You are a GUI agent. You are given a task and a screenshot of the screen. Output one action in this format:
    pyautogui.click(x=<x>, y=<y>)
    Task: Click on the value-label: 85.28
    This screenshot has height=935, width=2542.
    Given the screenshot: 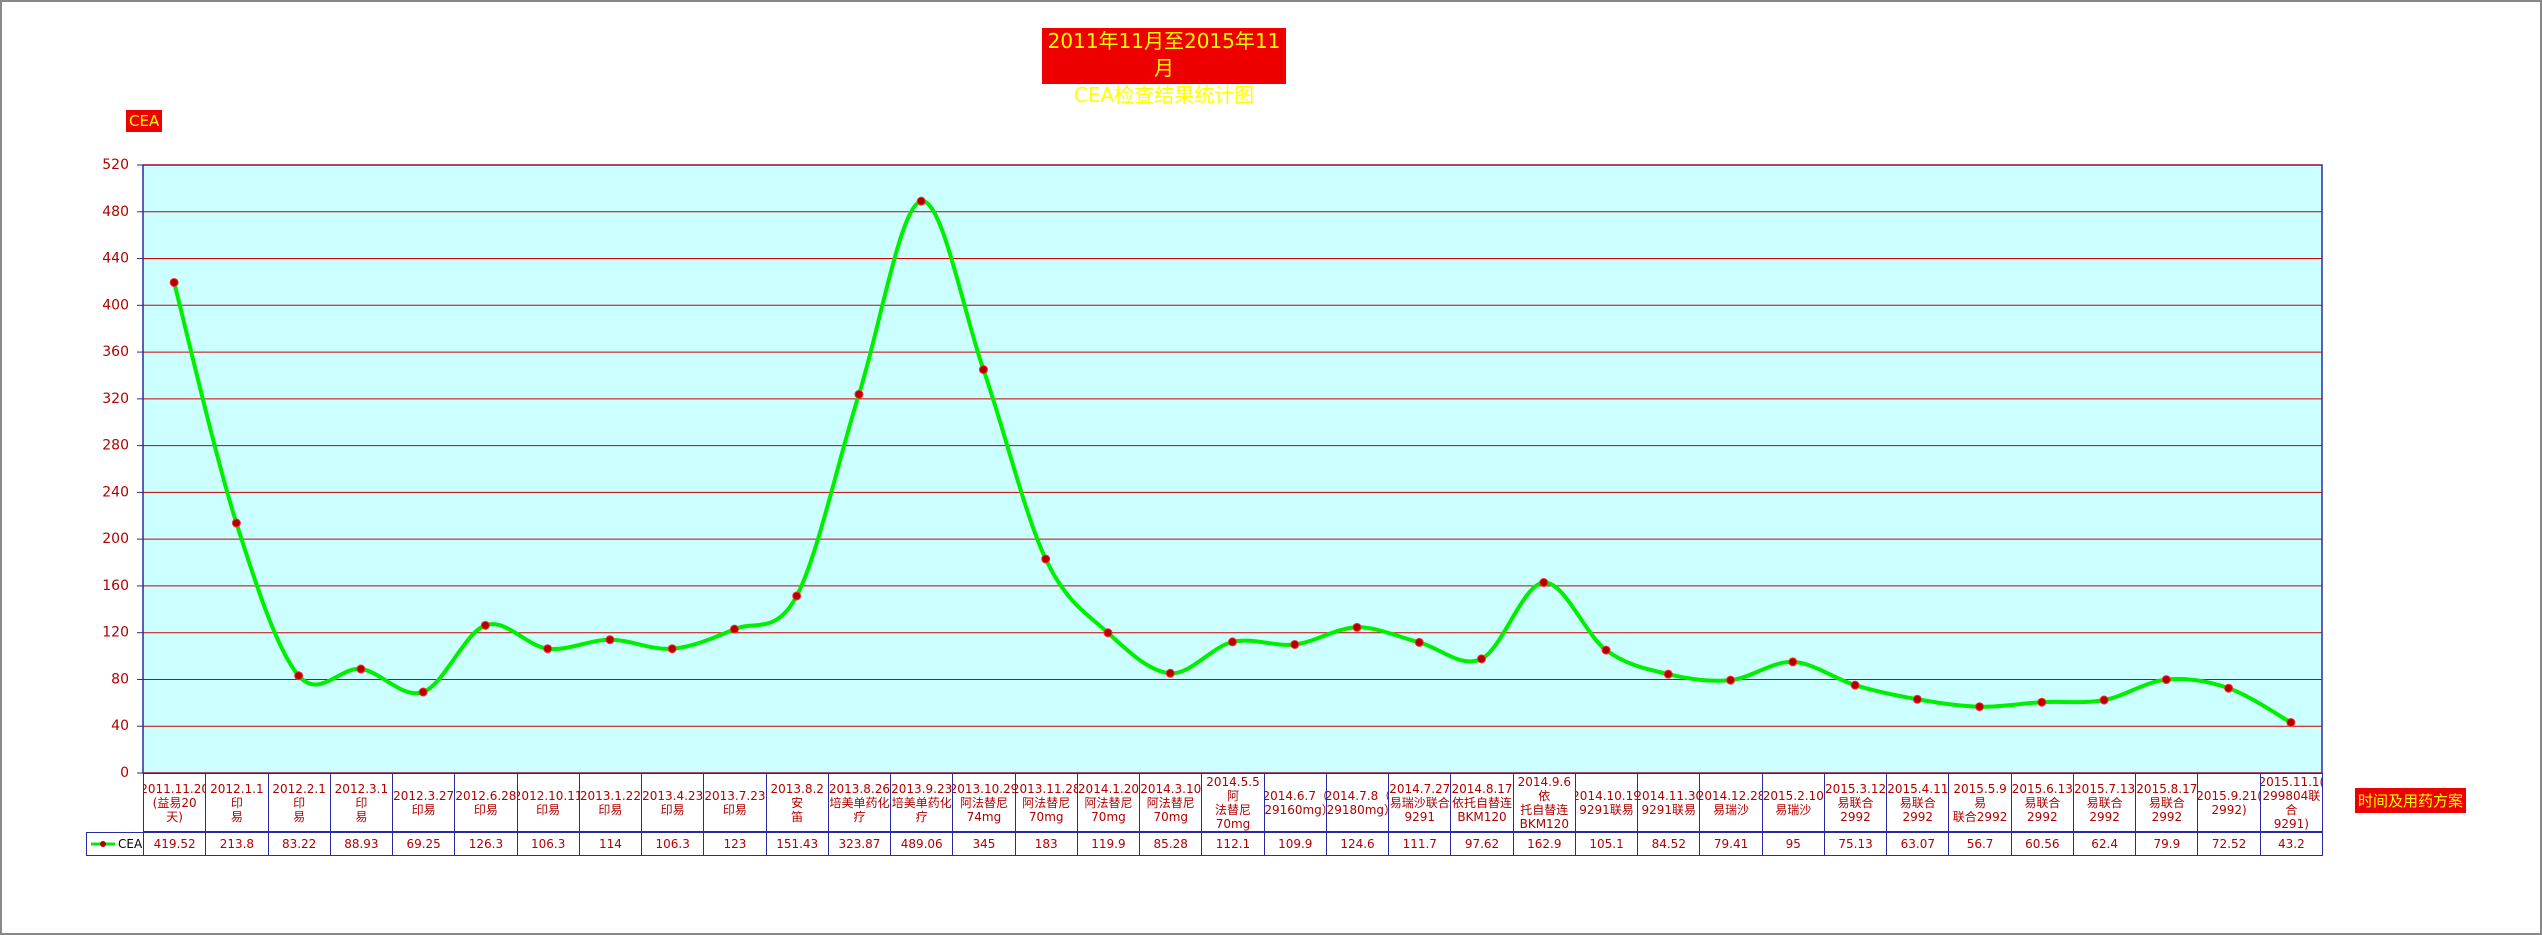 What is the action you would take?
    pyautogui.click(x=1171, y=844)
    